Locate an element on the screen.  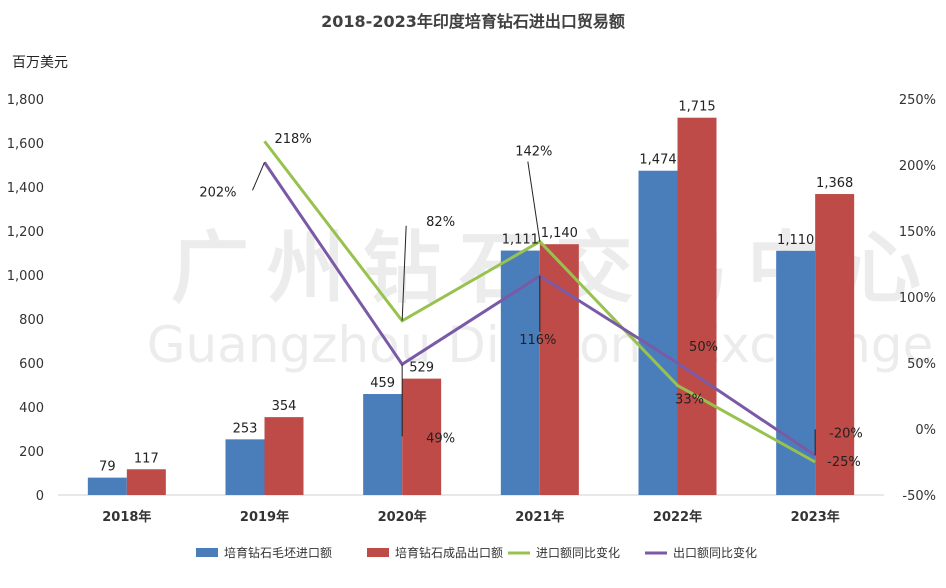
chart-title: 2018-2023年印度培育钻石进出口贸易额 is located at coordinates (473, 21).